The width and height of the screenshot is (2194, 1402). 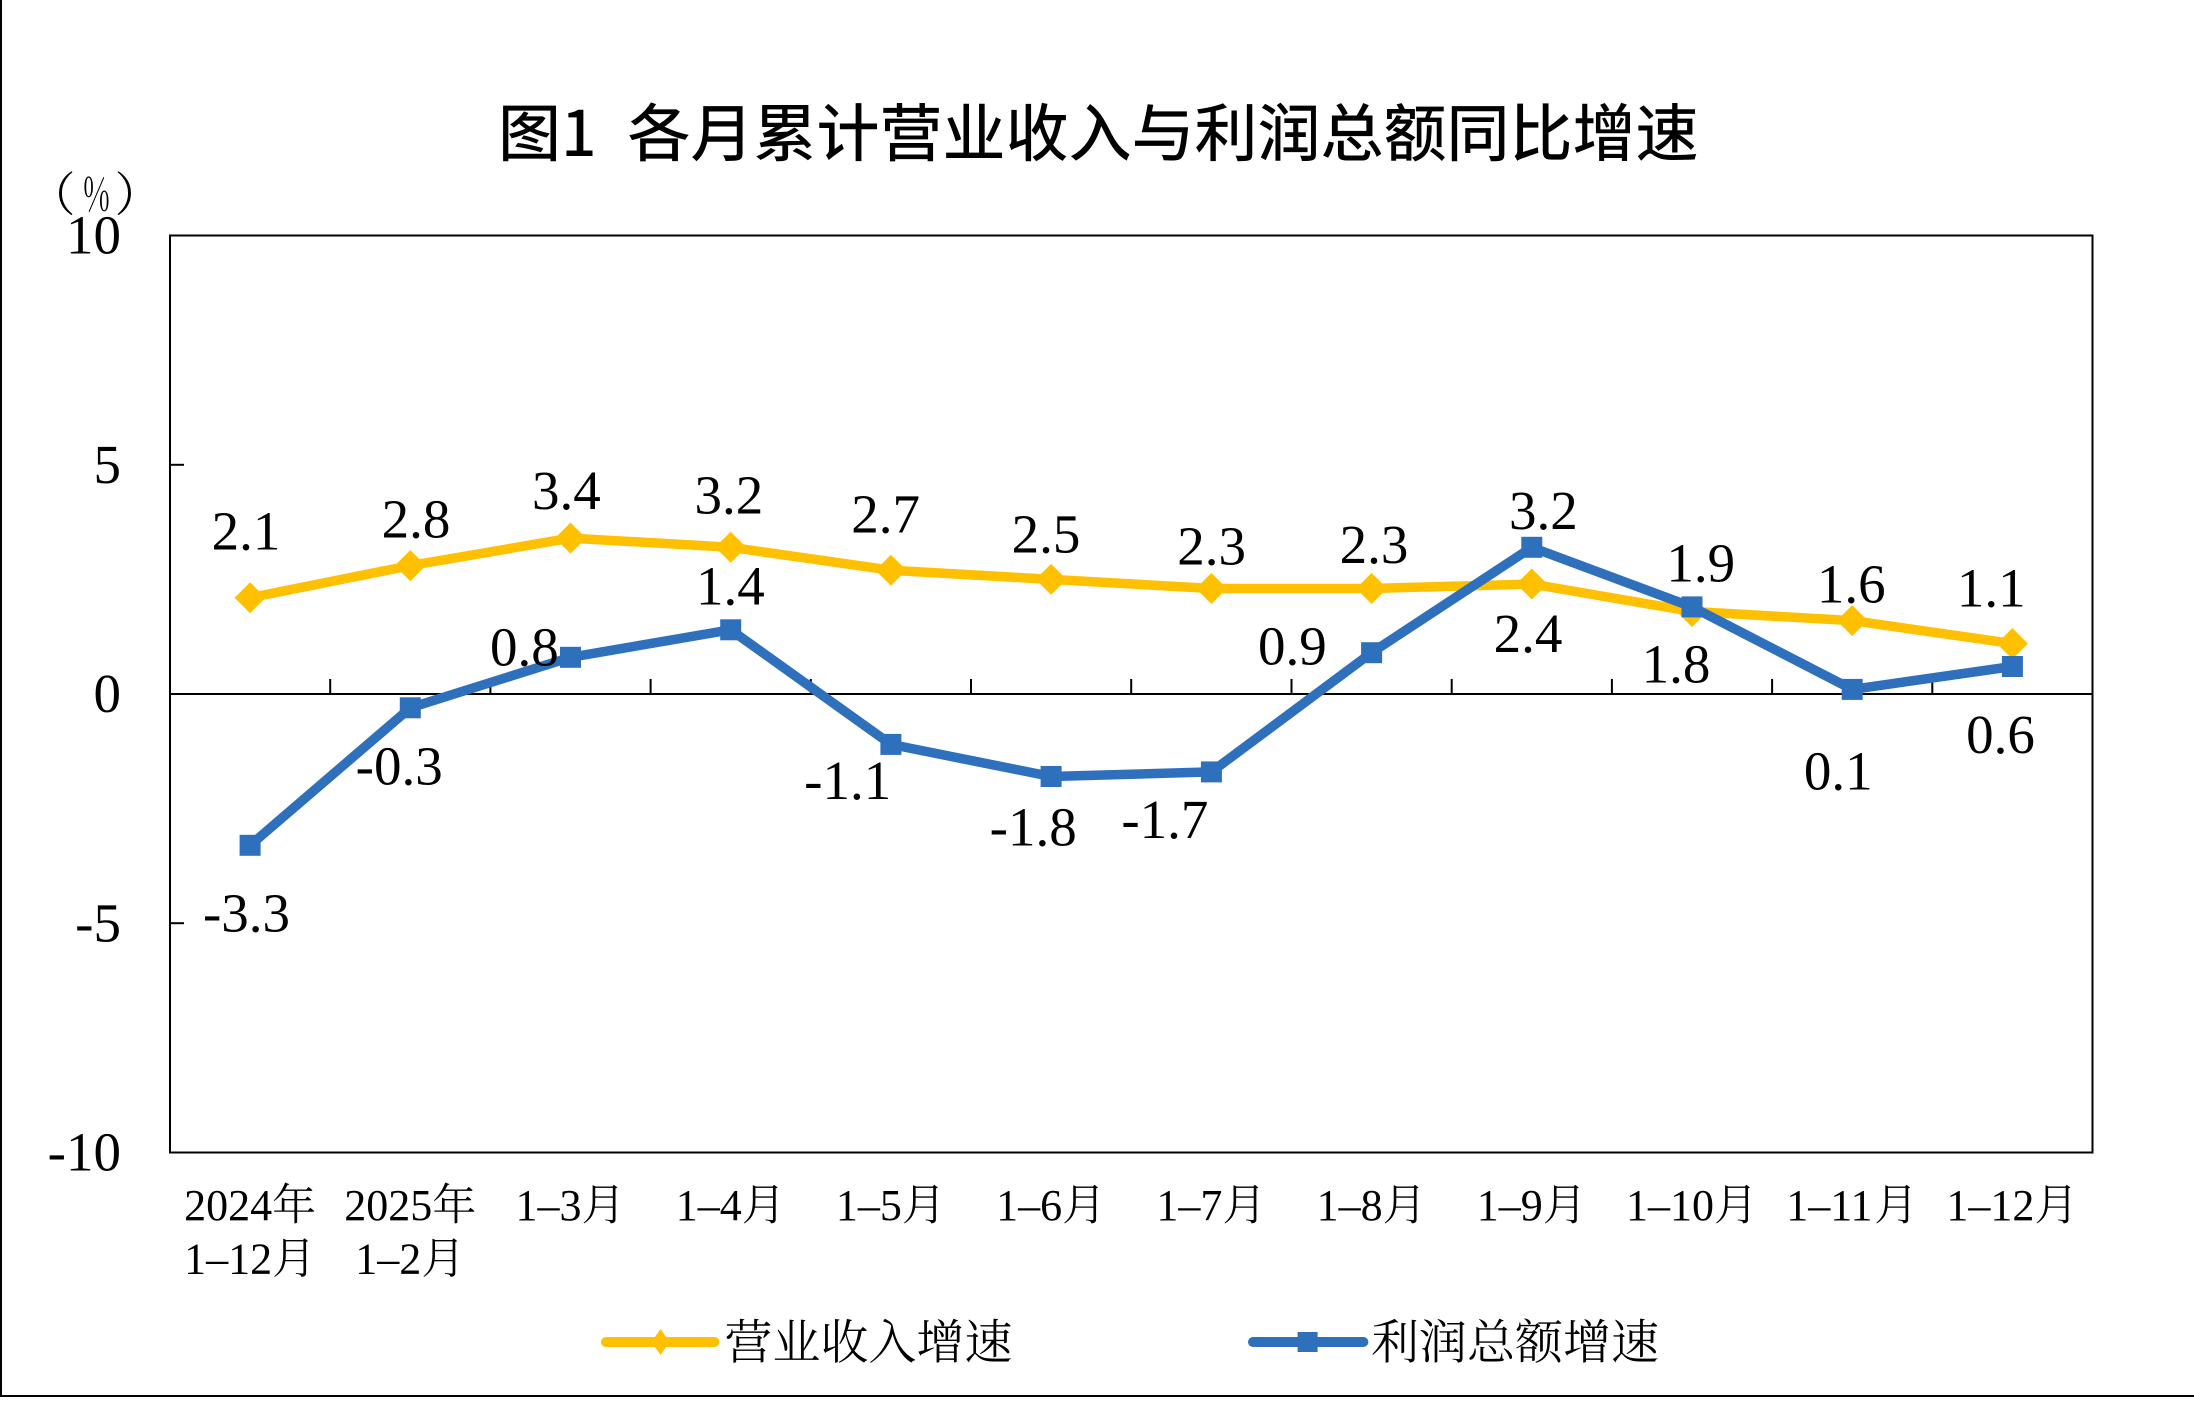 I want to click on svg-text: -1.1, so click(x=847, y=780).